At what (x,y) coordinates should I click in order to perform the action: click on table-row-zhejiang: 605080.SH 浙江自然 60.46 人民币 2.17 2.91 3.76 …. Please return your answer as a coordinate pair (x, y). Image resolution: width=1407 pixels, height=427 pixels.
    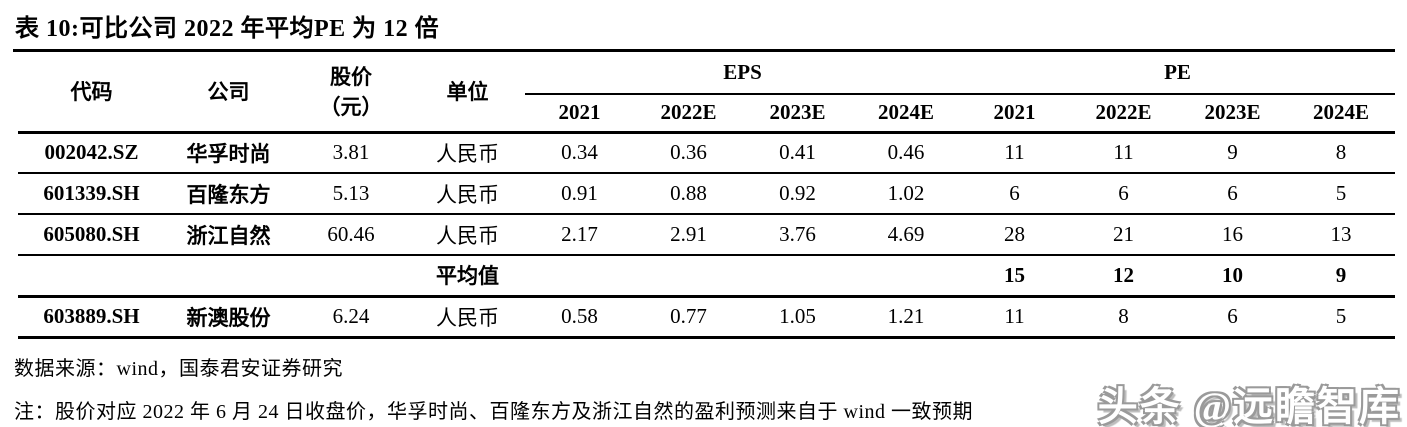
    Looking at the image, I should click on (707, 234).